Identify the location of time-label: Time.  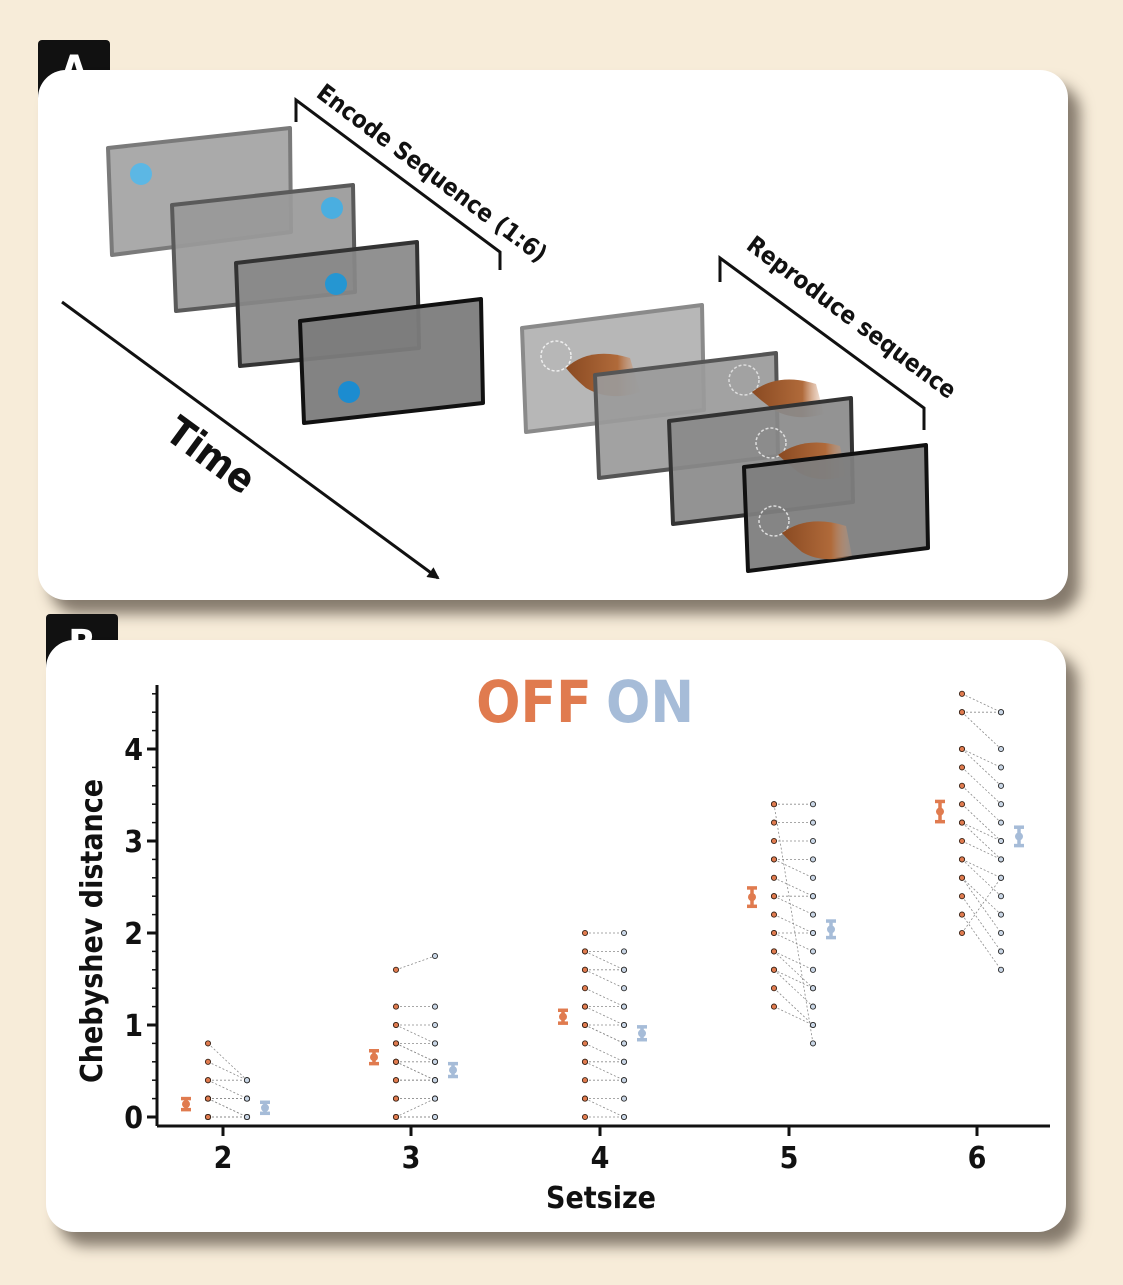
(210, 456).